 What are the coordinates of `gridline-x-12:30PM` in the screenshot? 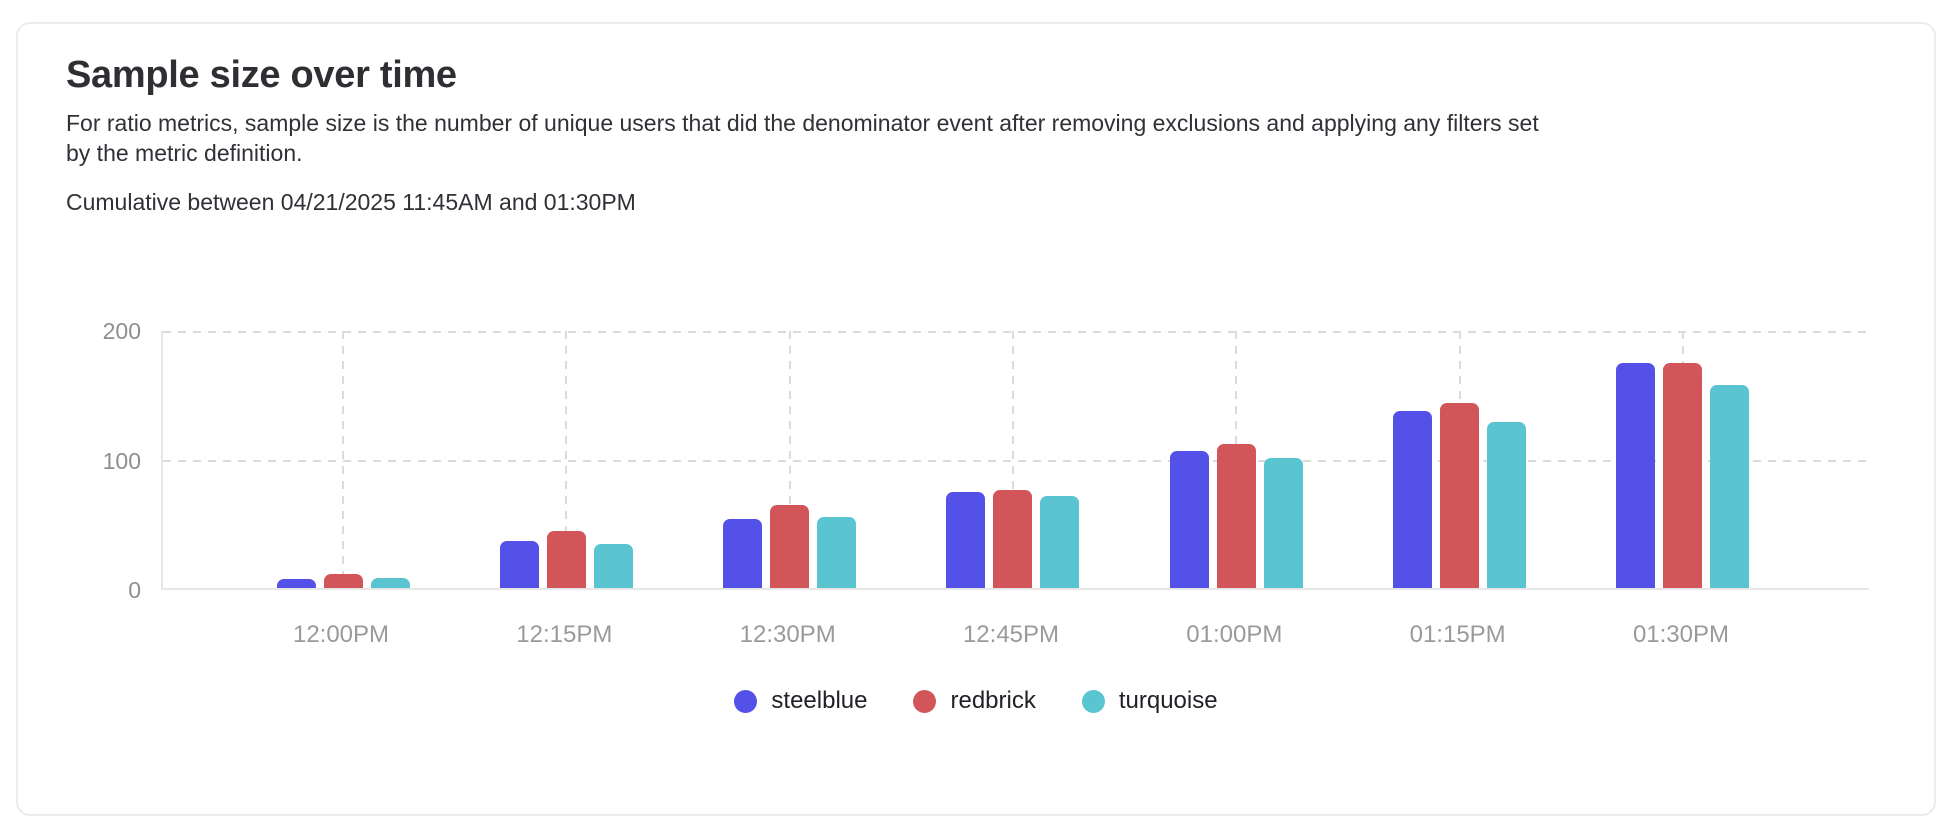 It's located at (789, 460).